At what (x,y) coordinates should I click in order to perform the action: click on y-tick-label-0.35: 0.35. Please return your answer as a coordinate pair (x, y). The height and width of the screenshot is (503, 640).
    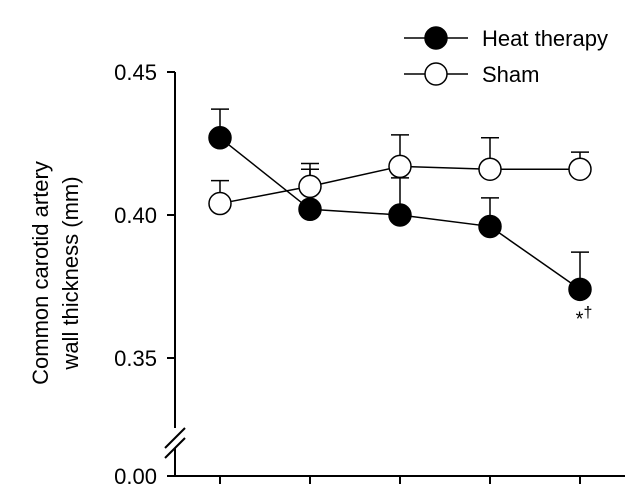
    Looking at the image, I should click on (135, 358).